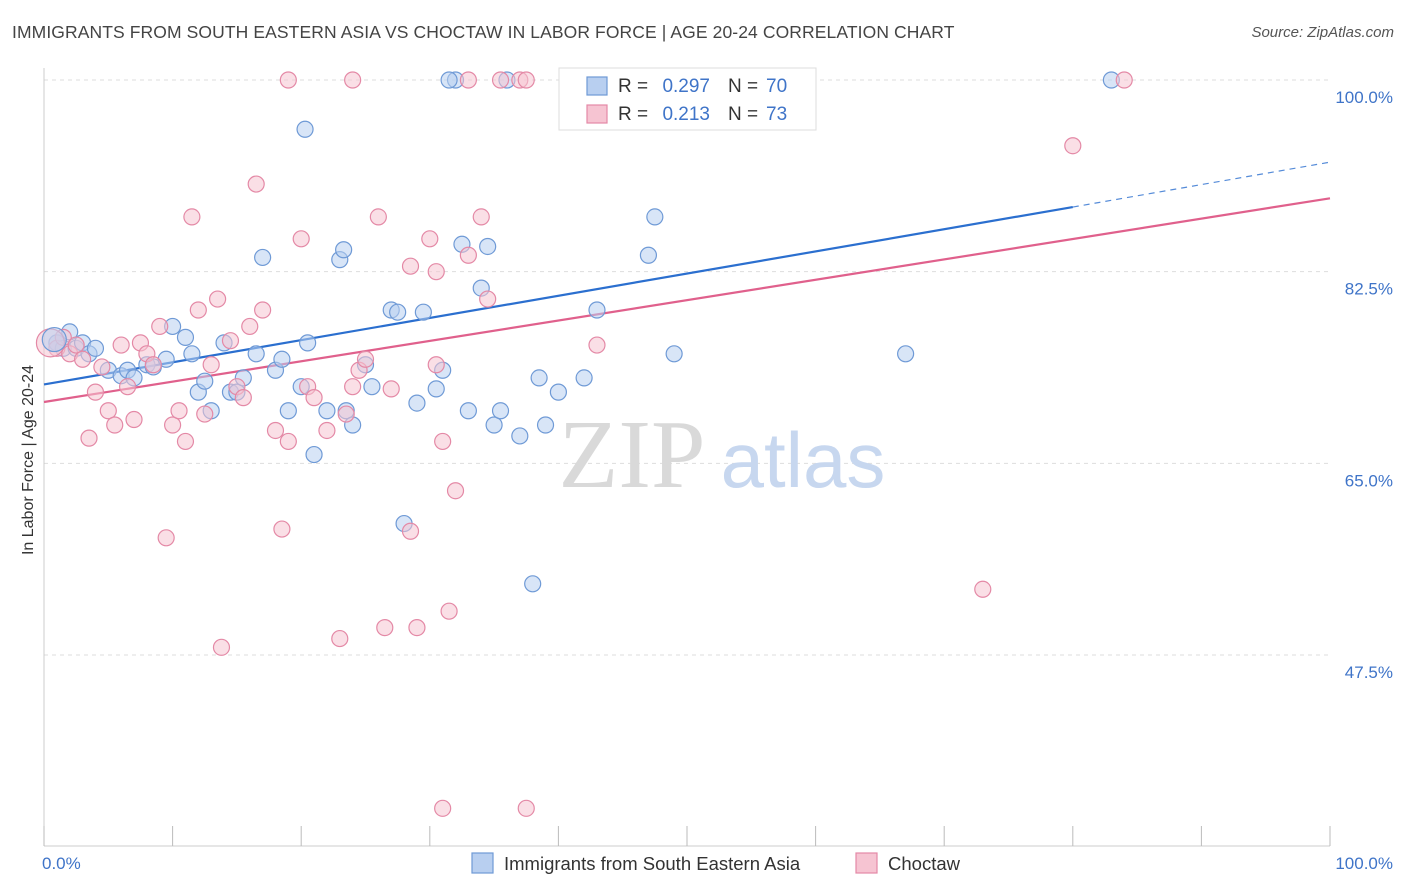 This screenshot has width=1406, height=892. I want to click on legend-r-label: R =, so click(633, 86).